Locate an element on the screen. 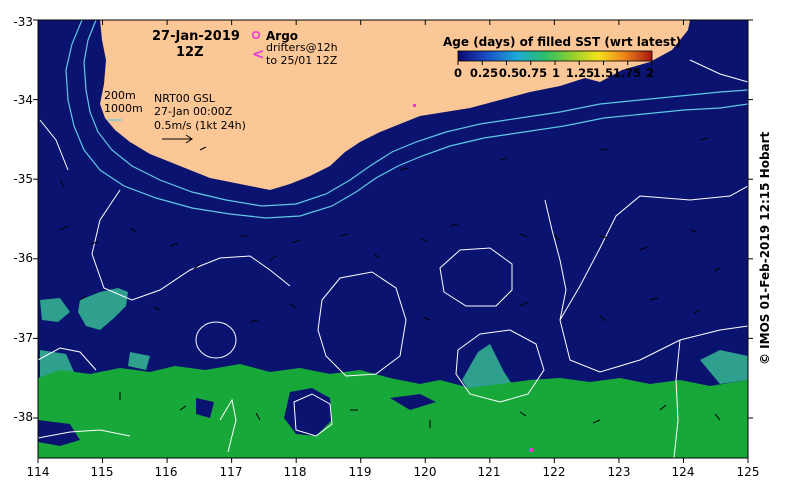 This screenshot has width=790, height=492. colorbar-tick-label: 0 is located at coordinates (458, 73).